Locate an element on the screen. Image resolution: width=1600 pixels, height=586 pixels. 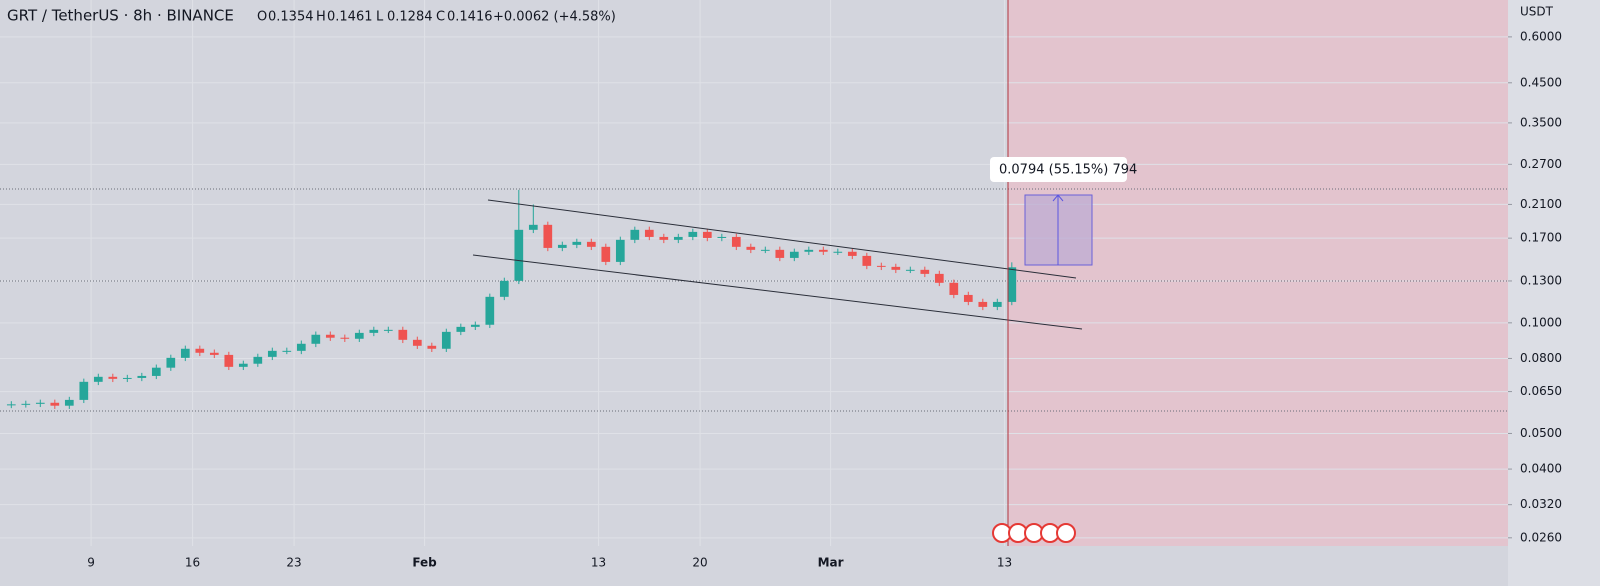
channel-lower is located at coordinates (777, 292).